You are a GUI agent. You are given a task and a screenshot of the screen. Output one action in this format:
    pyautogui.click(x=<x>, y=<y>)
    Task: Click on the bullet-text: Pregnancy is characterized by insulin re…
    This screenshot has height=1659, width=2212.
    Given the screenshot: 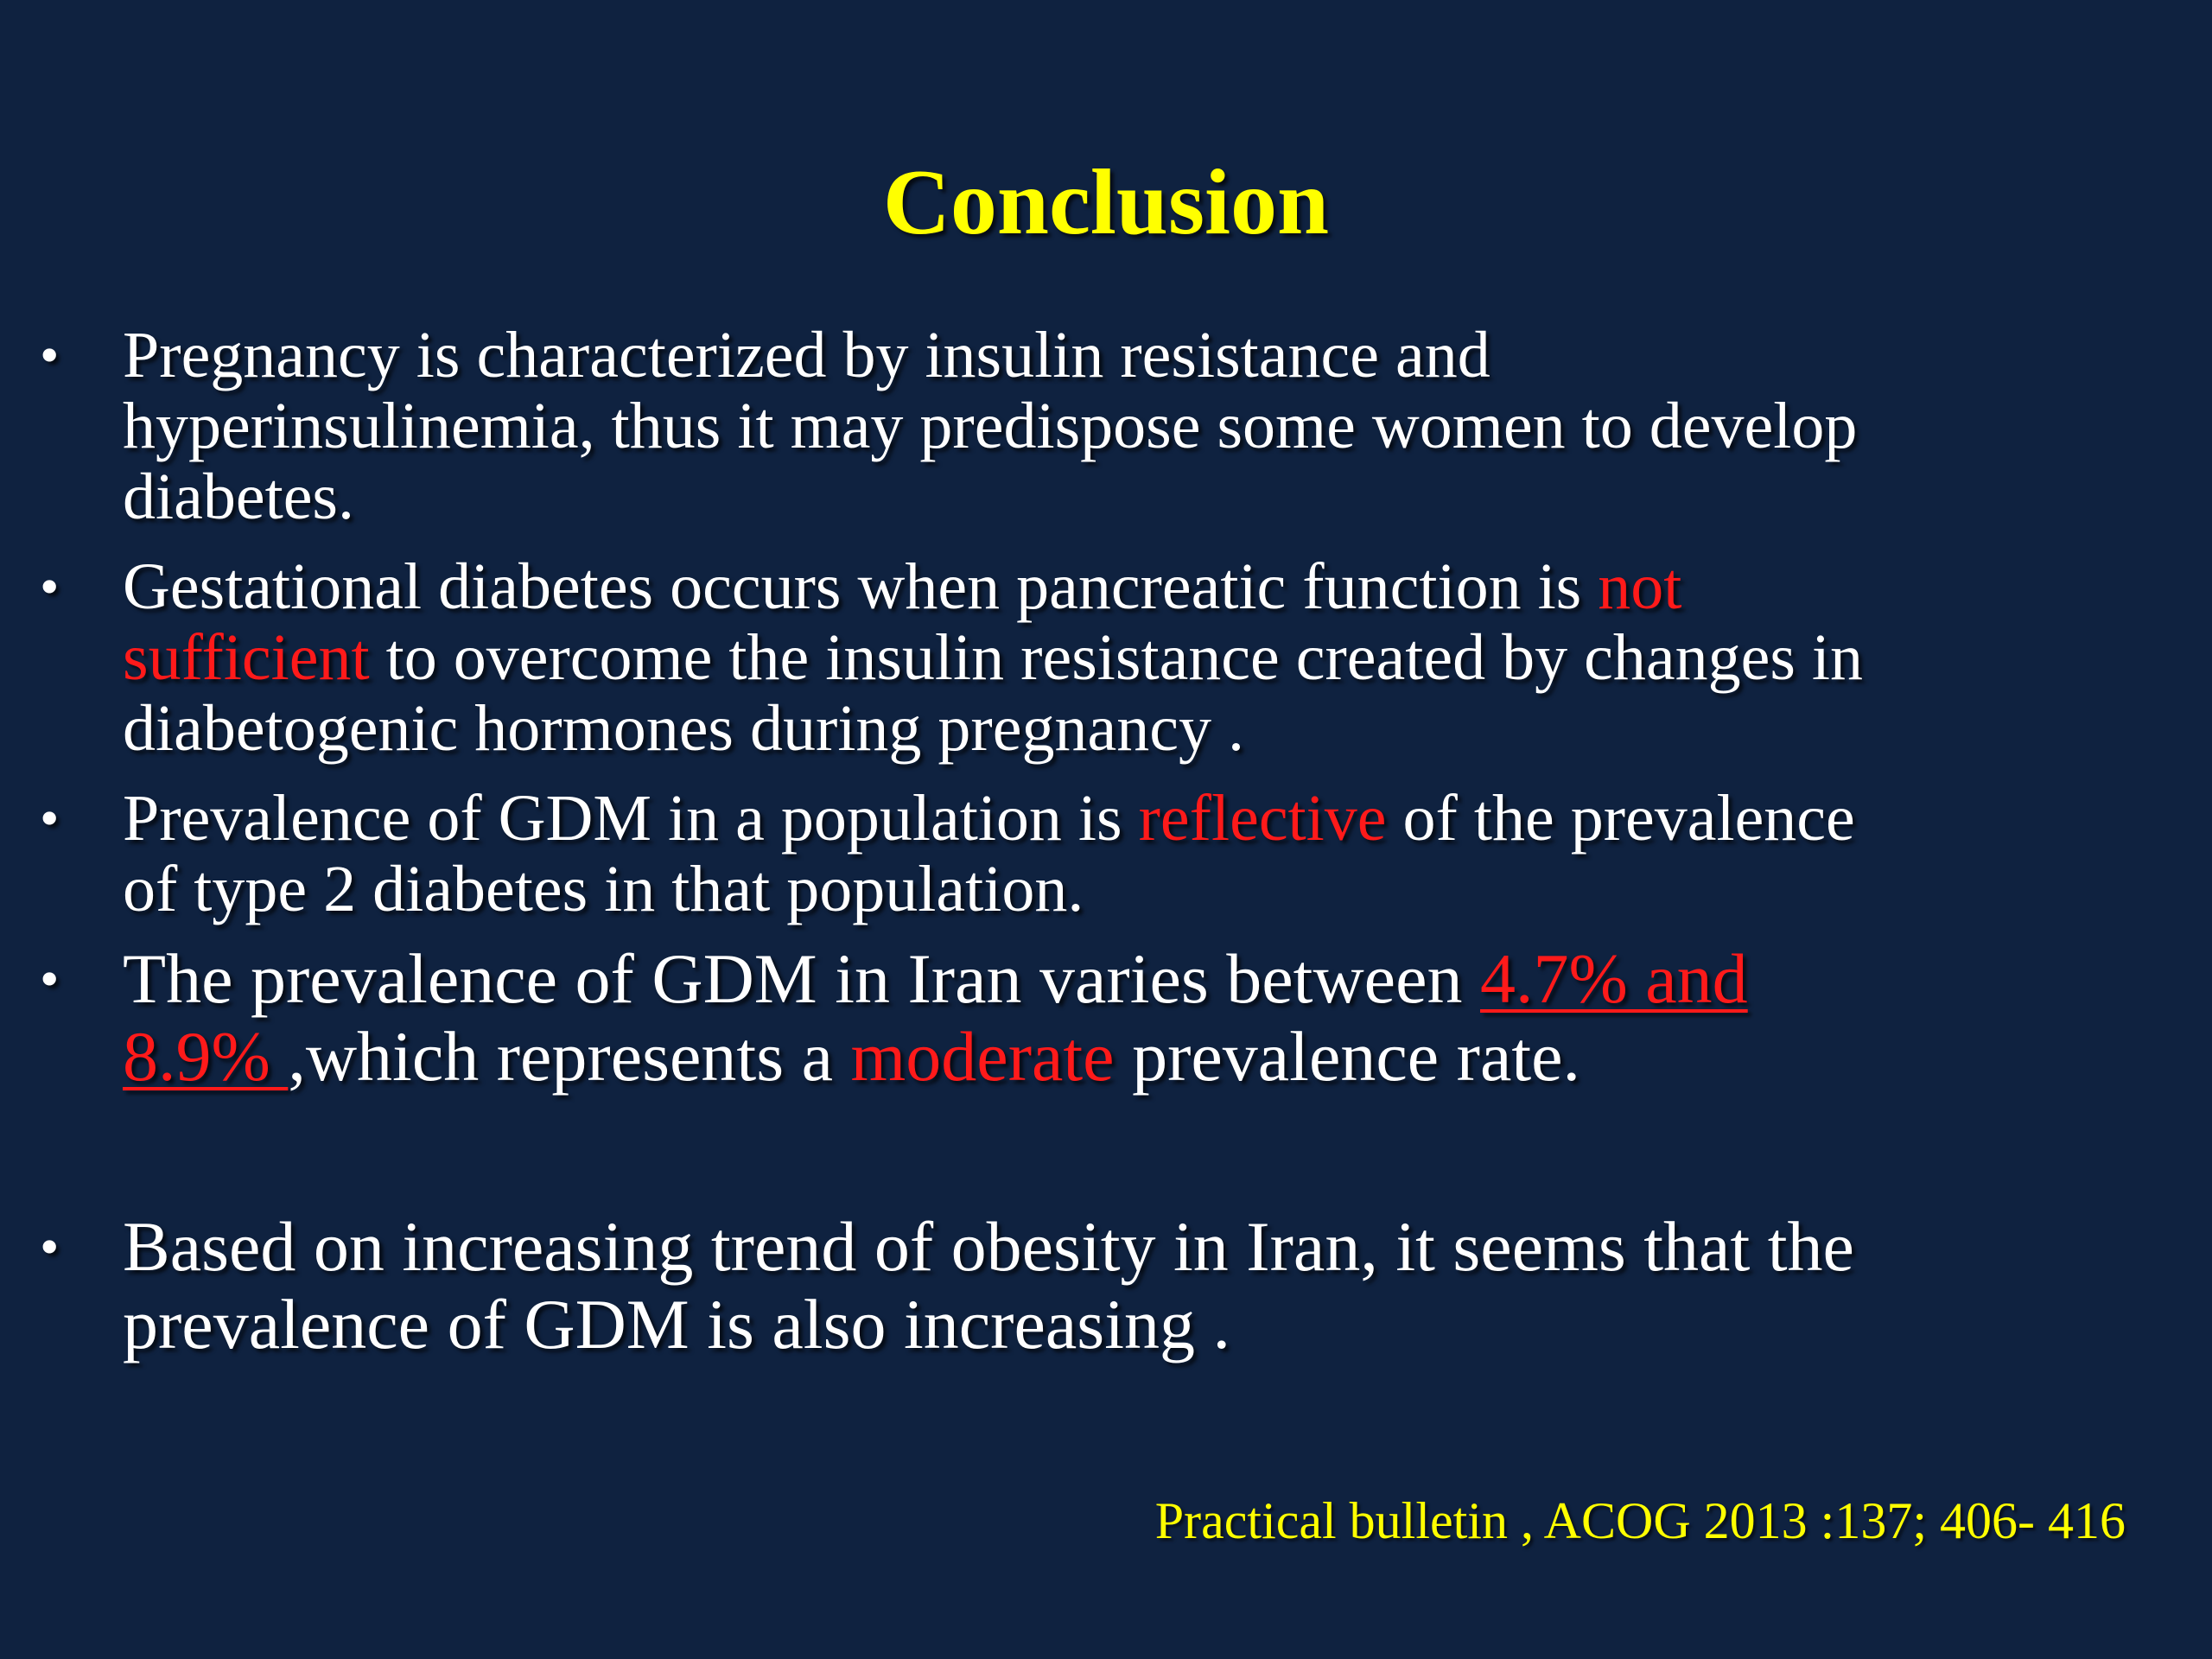 What is the action you would take?
    pyautogui.click(x=807, y=355)
    